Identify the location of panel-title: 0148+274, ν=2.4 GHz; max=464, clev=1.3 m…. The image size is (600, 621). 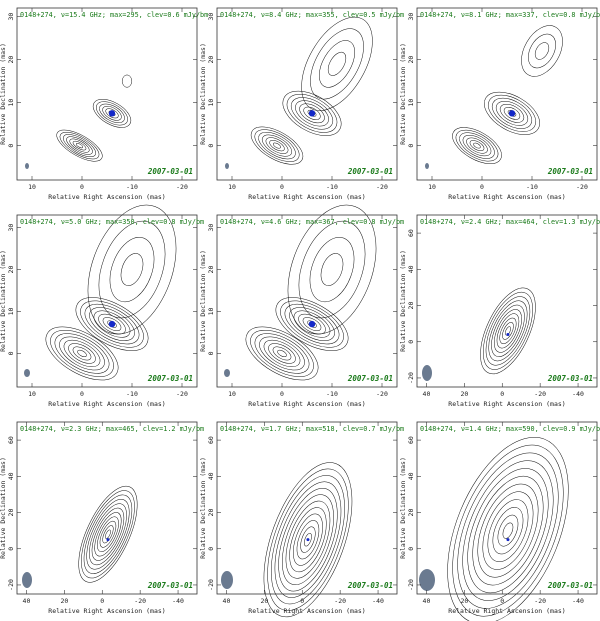
(510, 222).